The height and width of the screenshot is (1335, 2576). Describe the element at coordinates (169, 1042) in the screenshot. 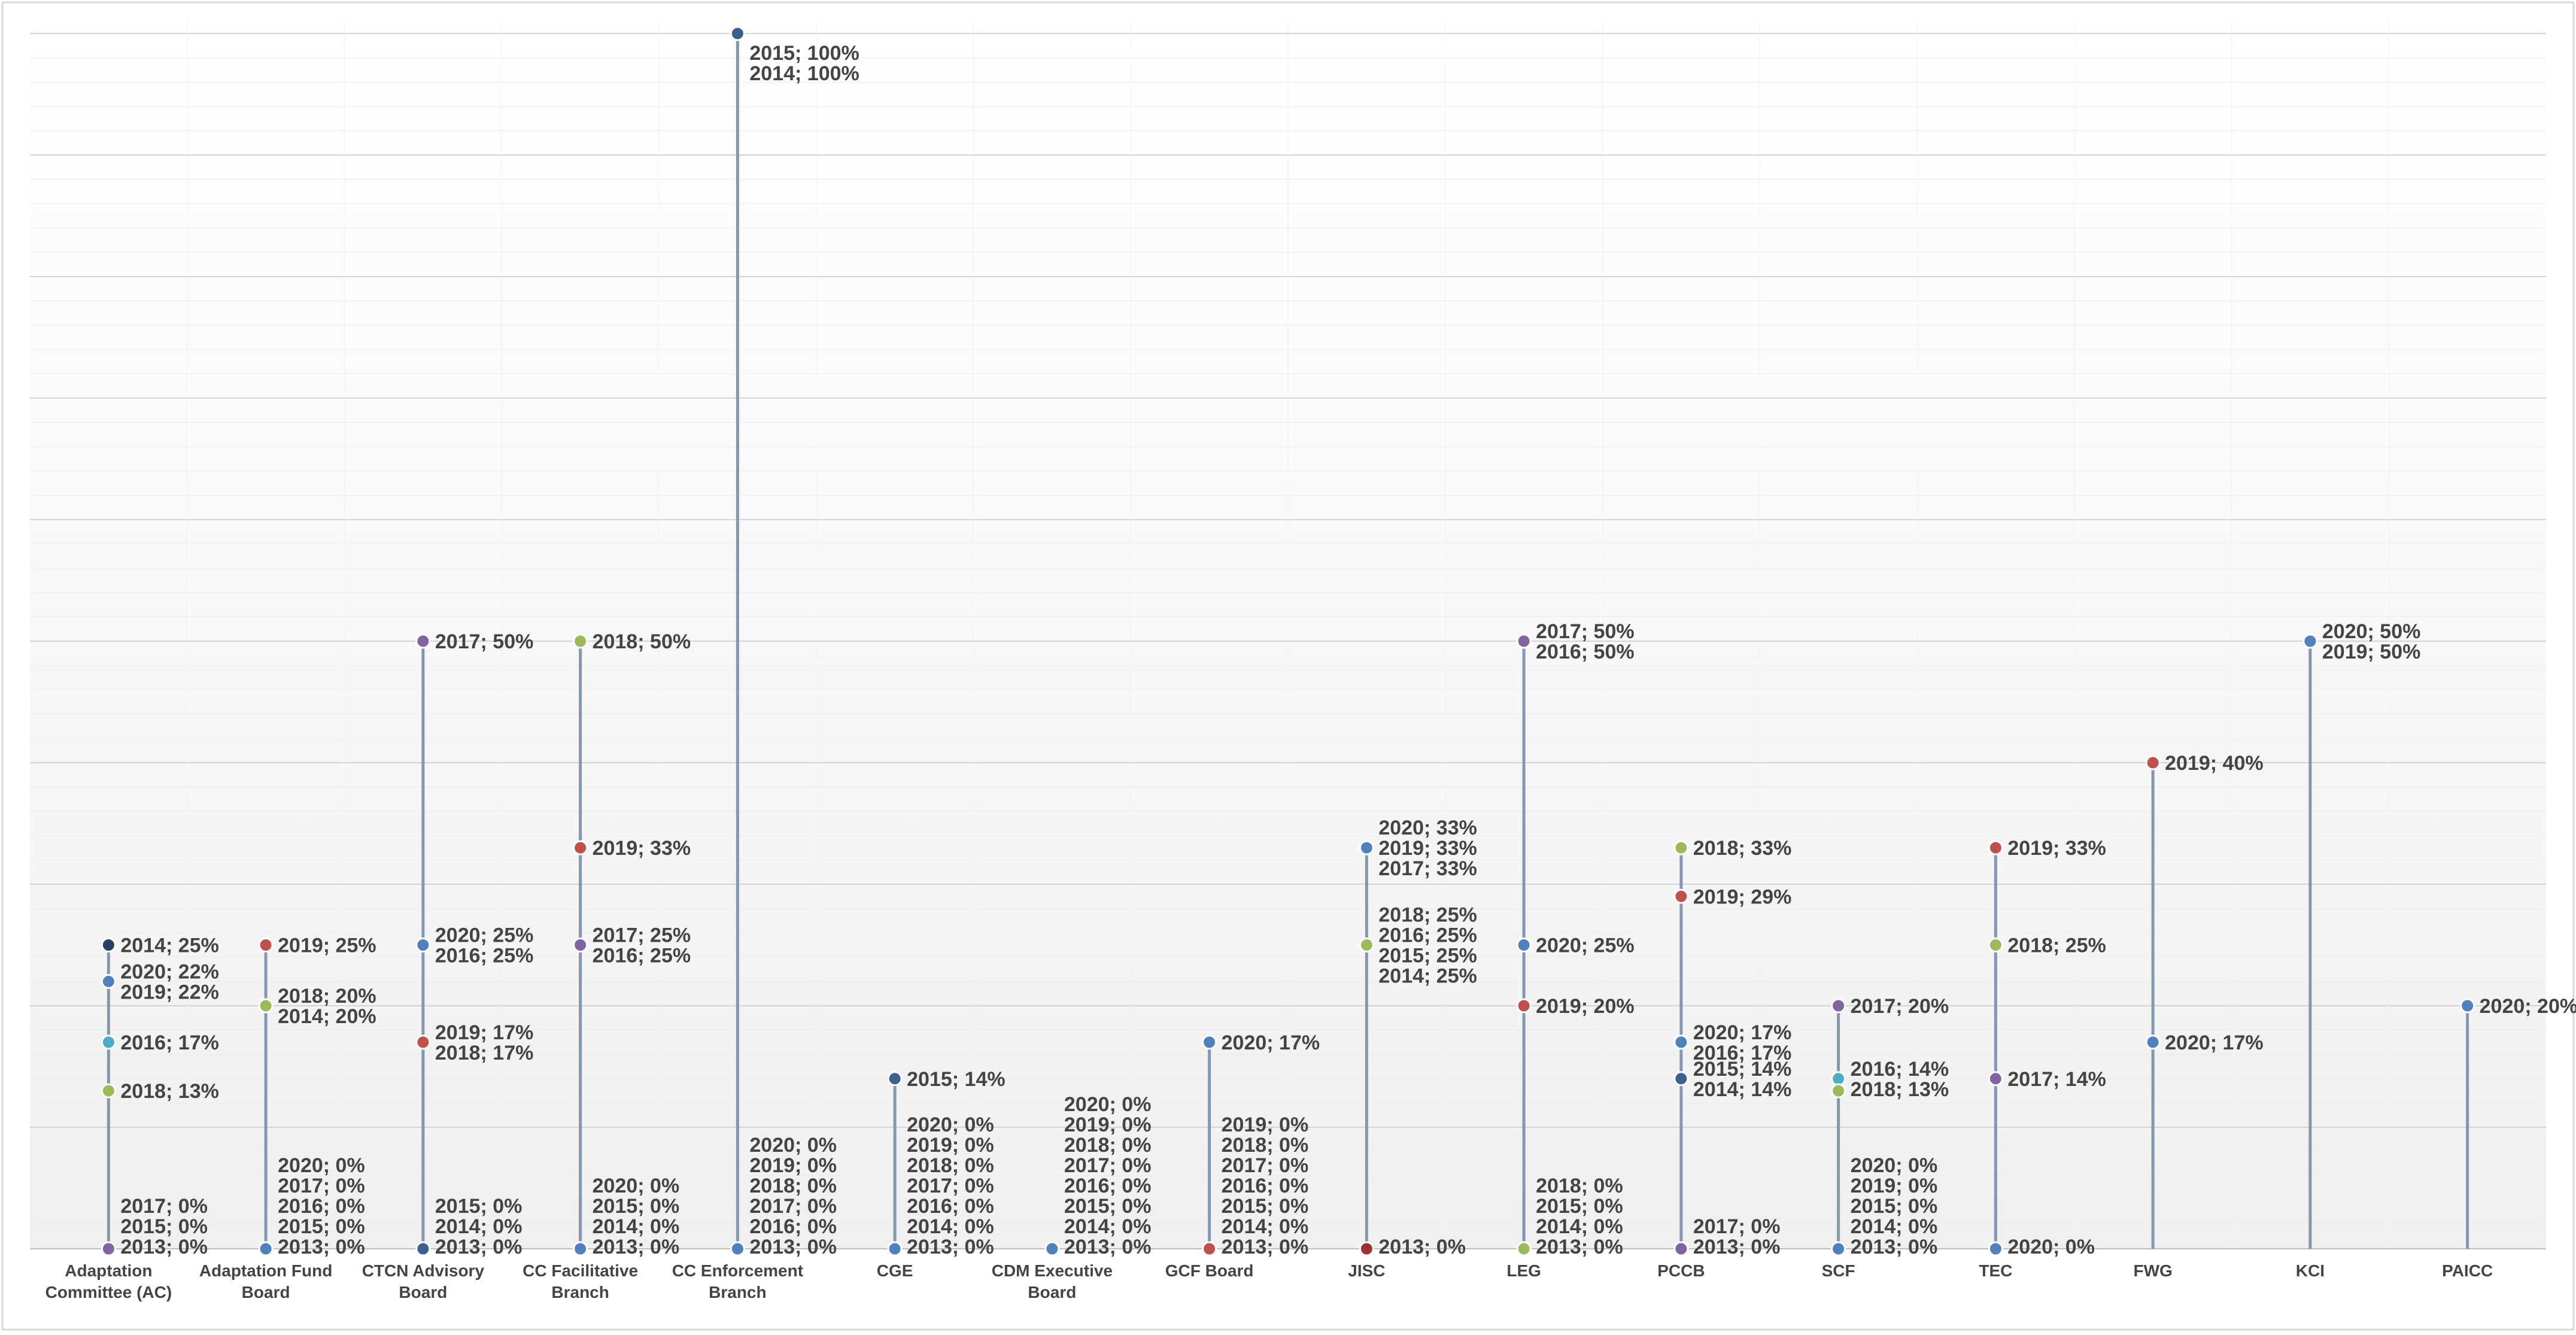

I see `data-label: 2016; 17%` at that location.